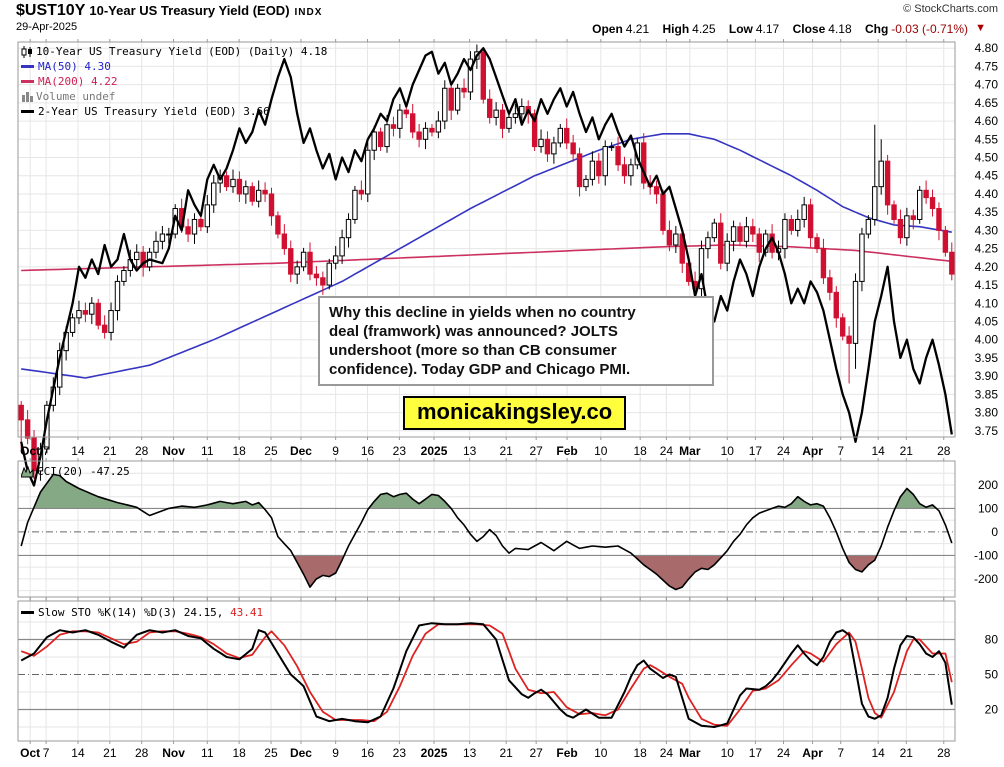  Describe the element at coordinates (987, 85) in the screenshot. I see `y-axis-label: 4.70` at that location.